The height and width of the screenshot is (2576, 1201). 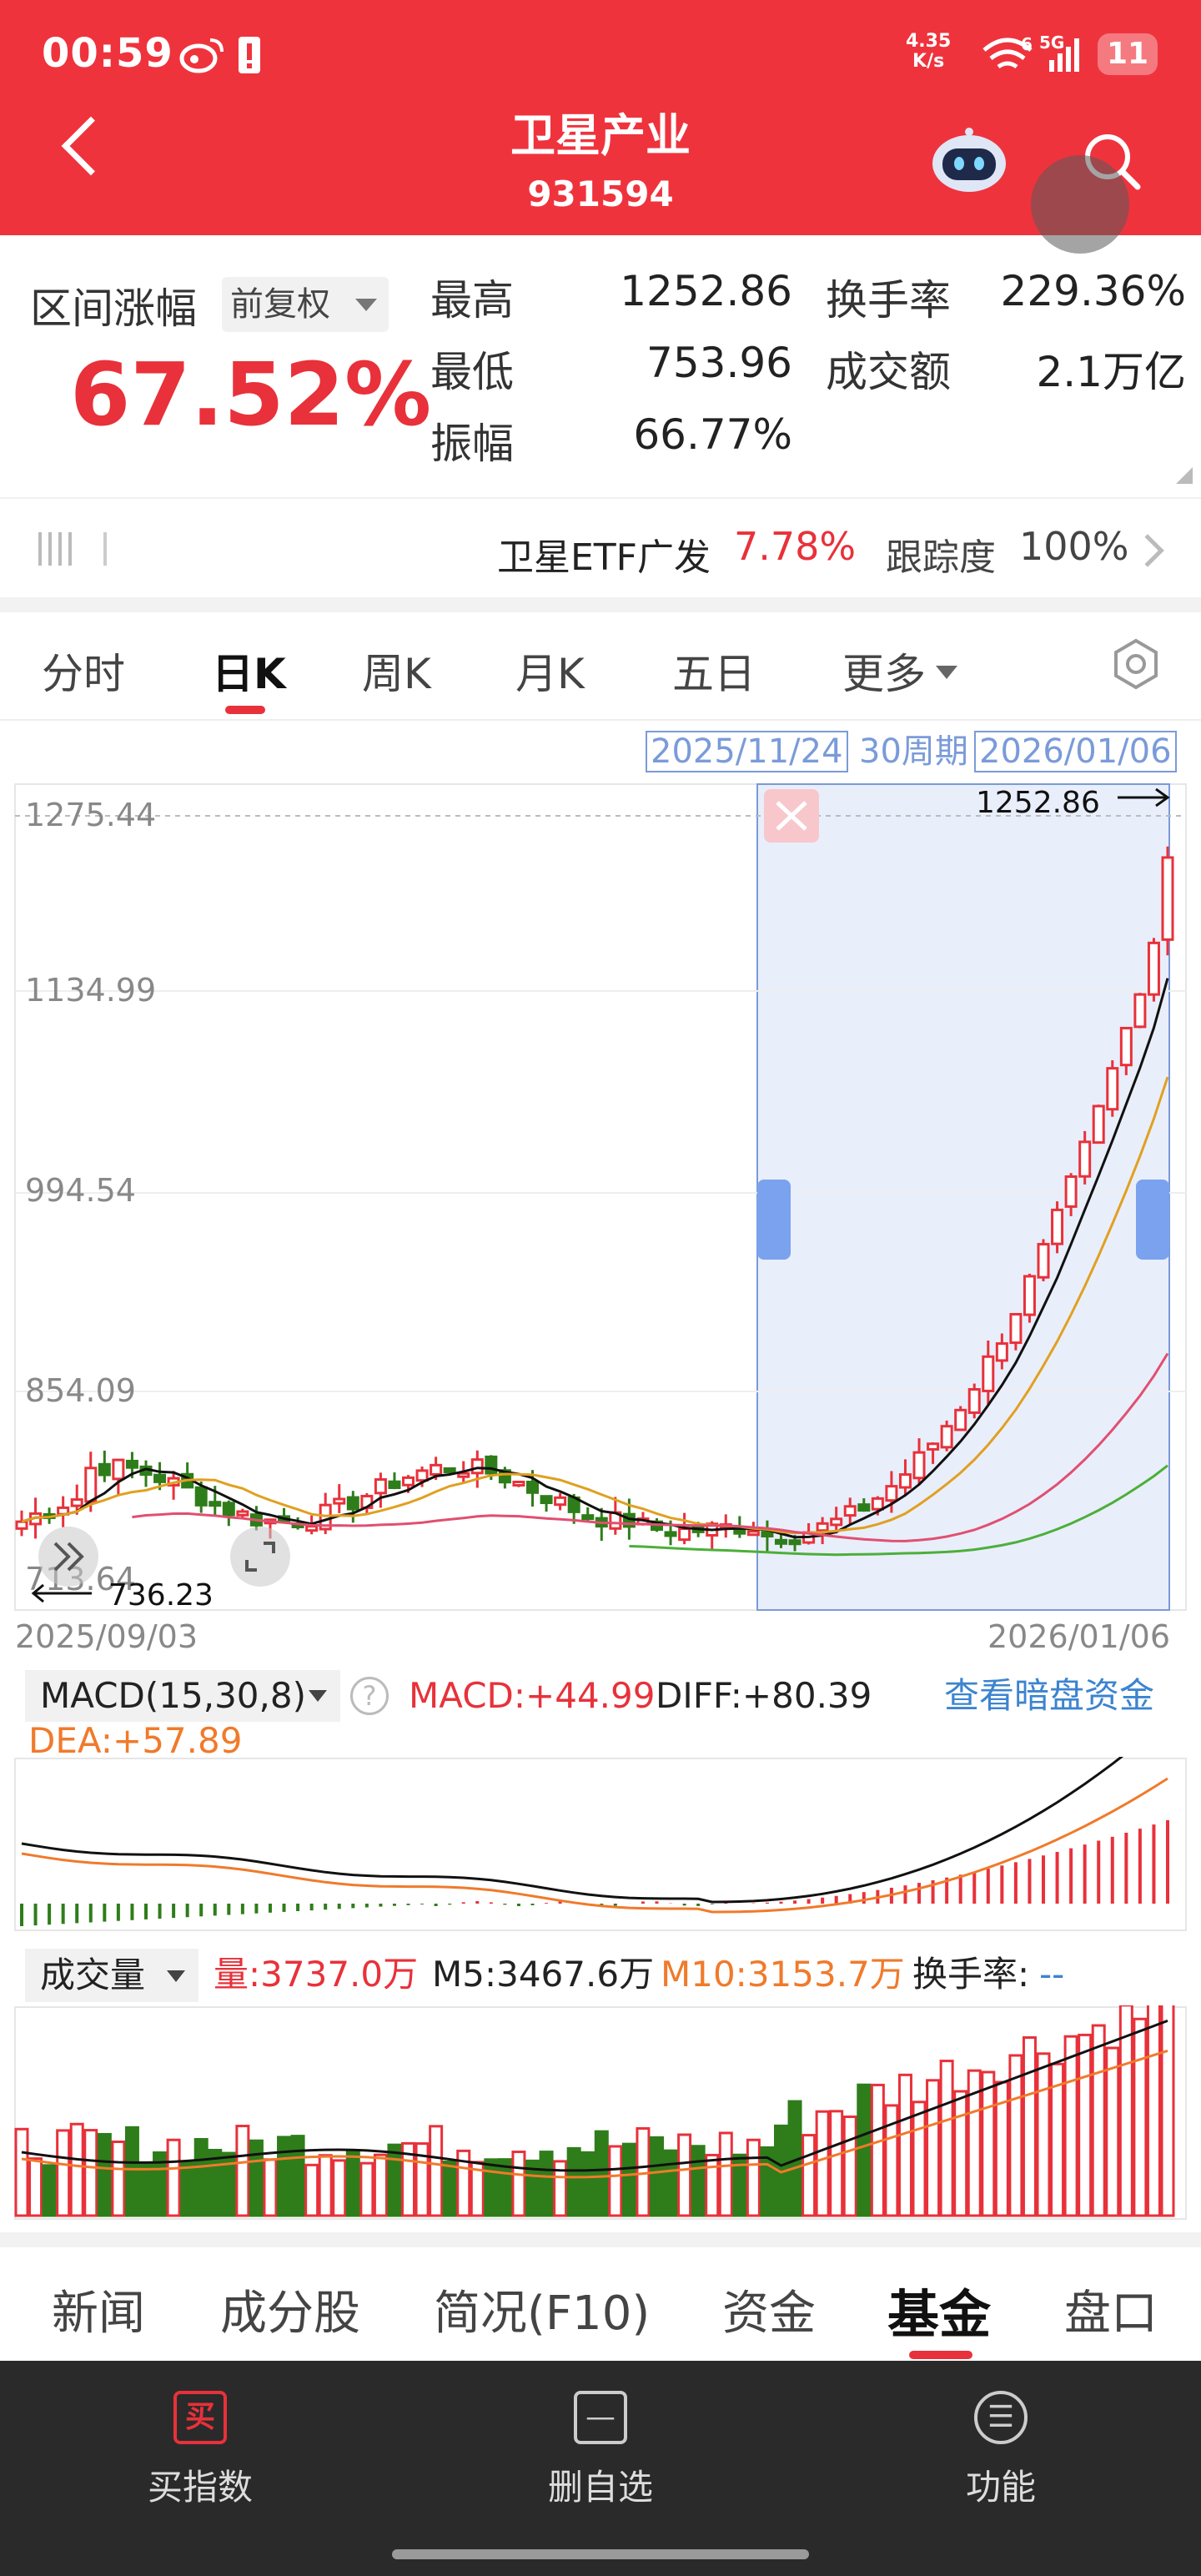 What do you see at coordinates (114, 308) in the screenshot?
I see `range-label: 区间涨幅` at bounding box center [114, 308].